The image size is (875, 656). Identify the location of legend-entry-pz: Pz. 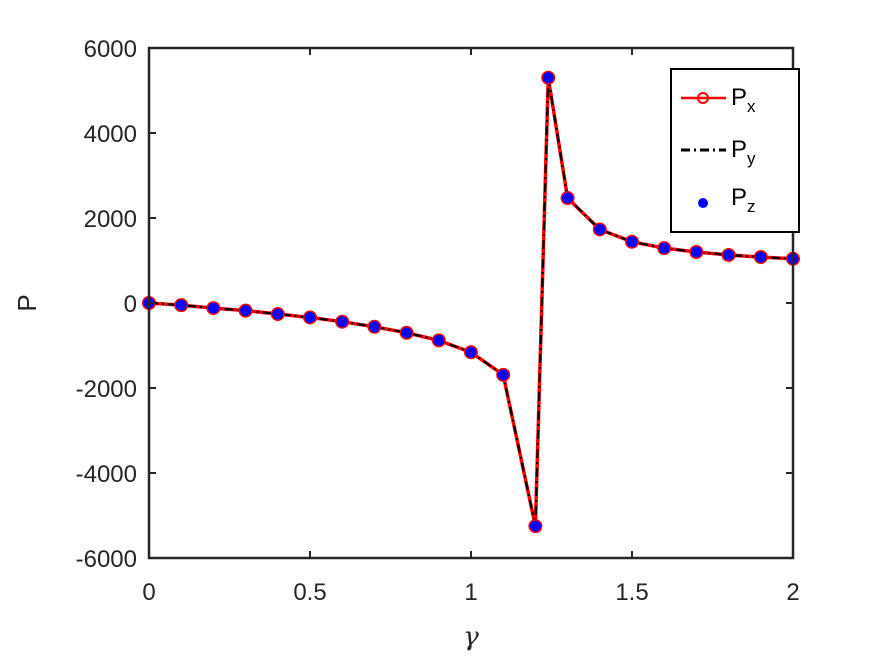
(727, 200).